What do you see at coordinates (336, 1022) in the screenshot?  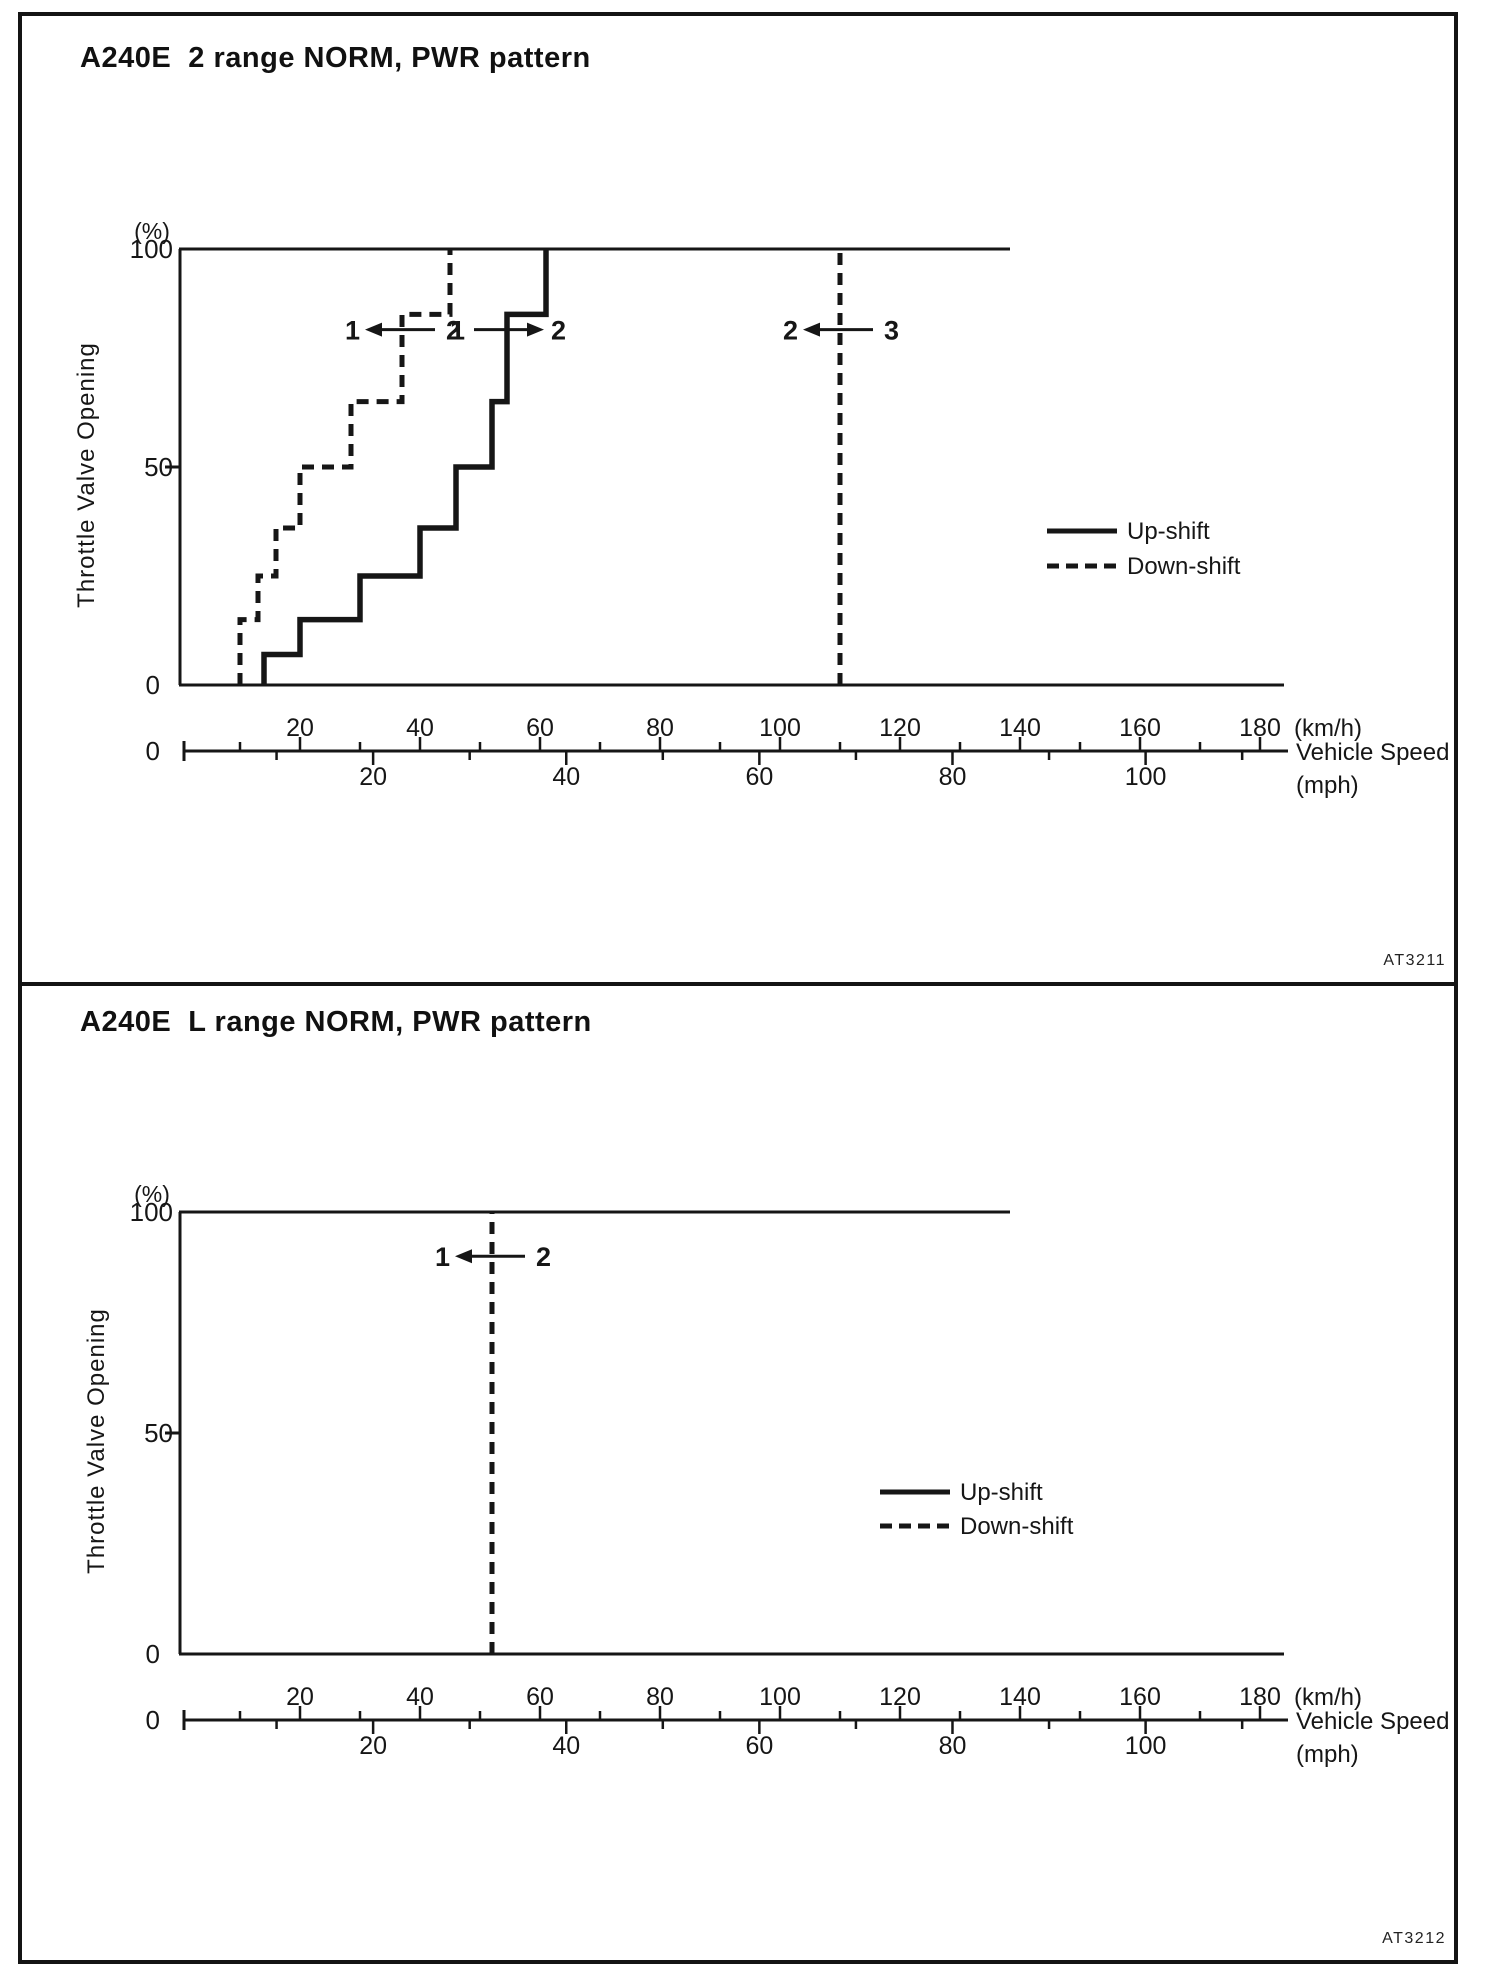 I see `chart-title-l-range: A240E L range NORM, PWR pattern` at bounding box center [336, 1022].